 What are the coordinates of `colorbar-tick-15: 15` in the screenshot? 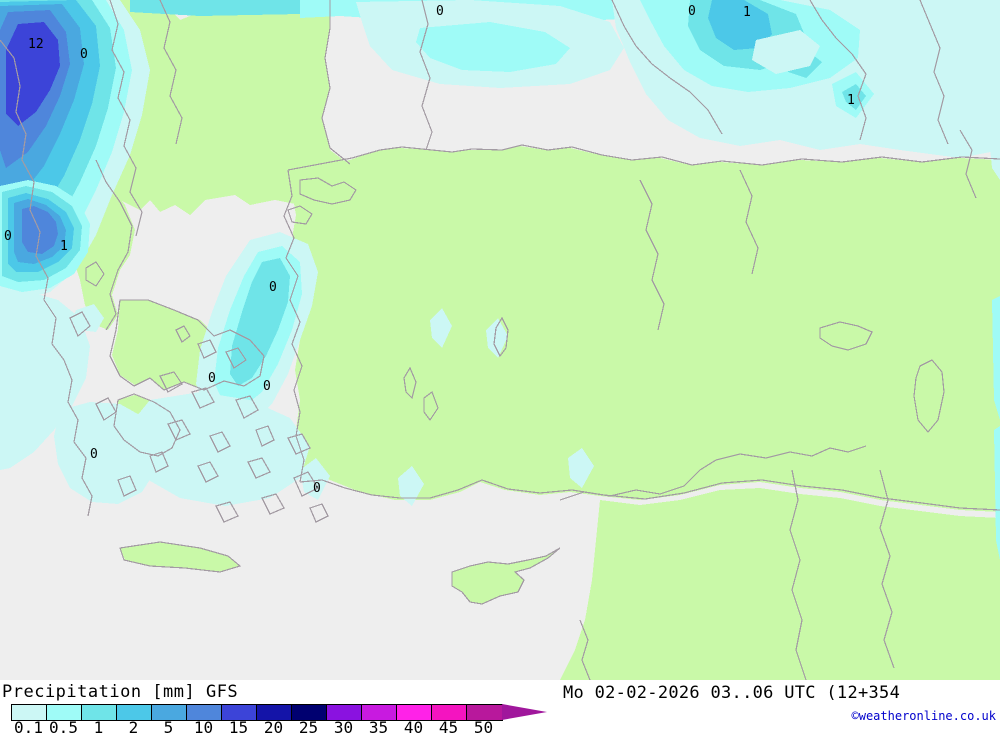 It's located at (238, 725).